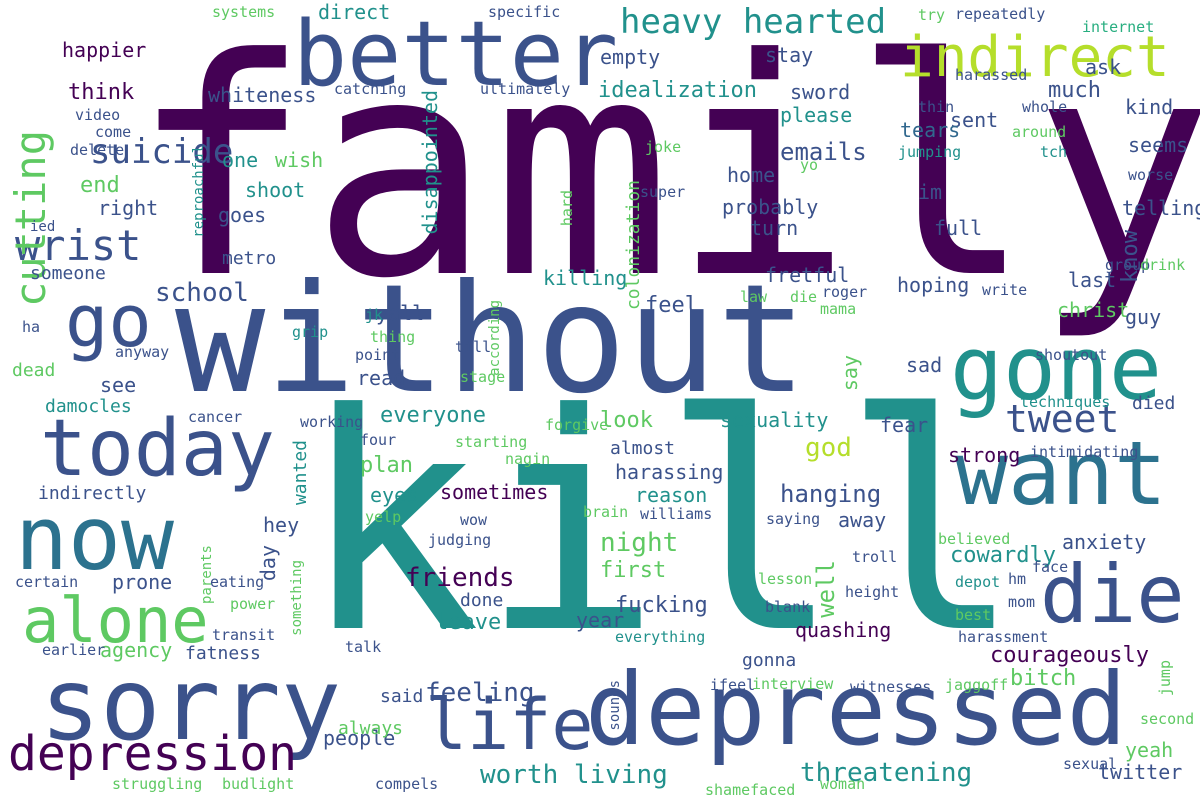 The height and width of the screenshot is (800, 1200). I want to click on word-reproachful: reproachful, so click(199, 191).